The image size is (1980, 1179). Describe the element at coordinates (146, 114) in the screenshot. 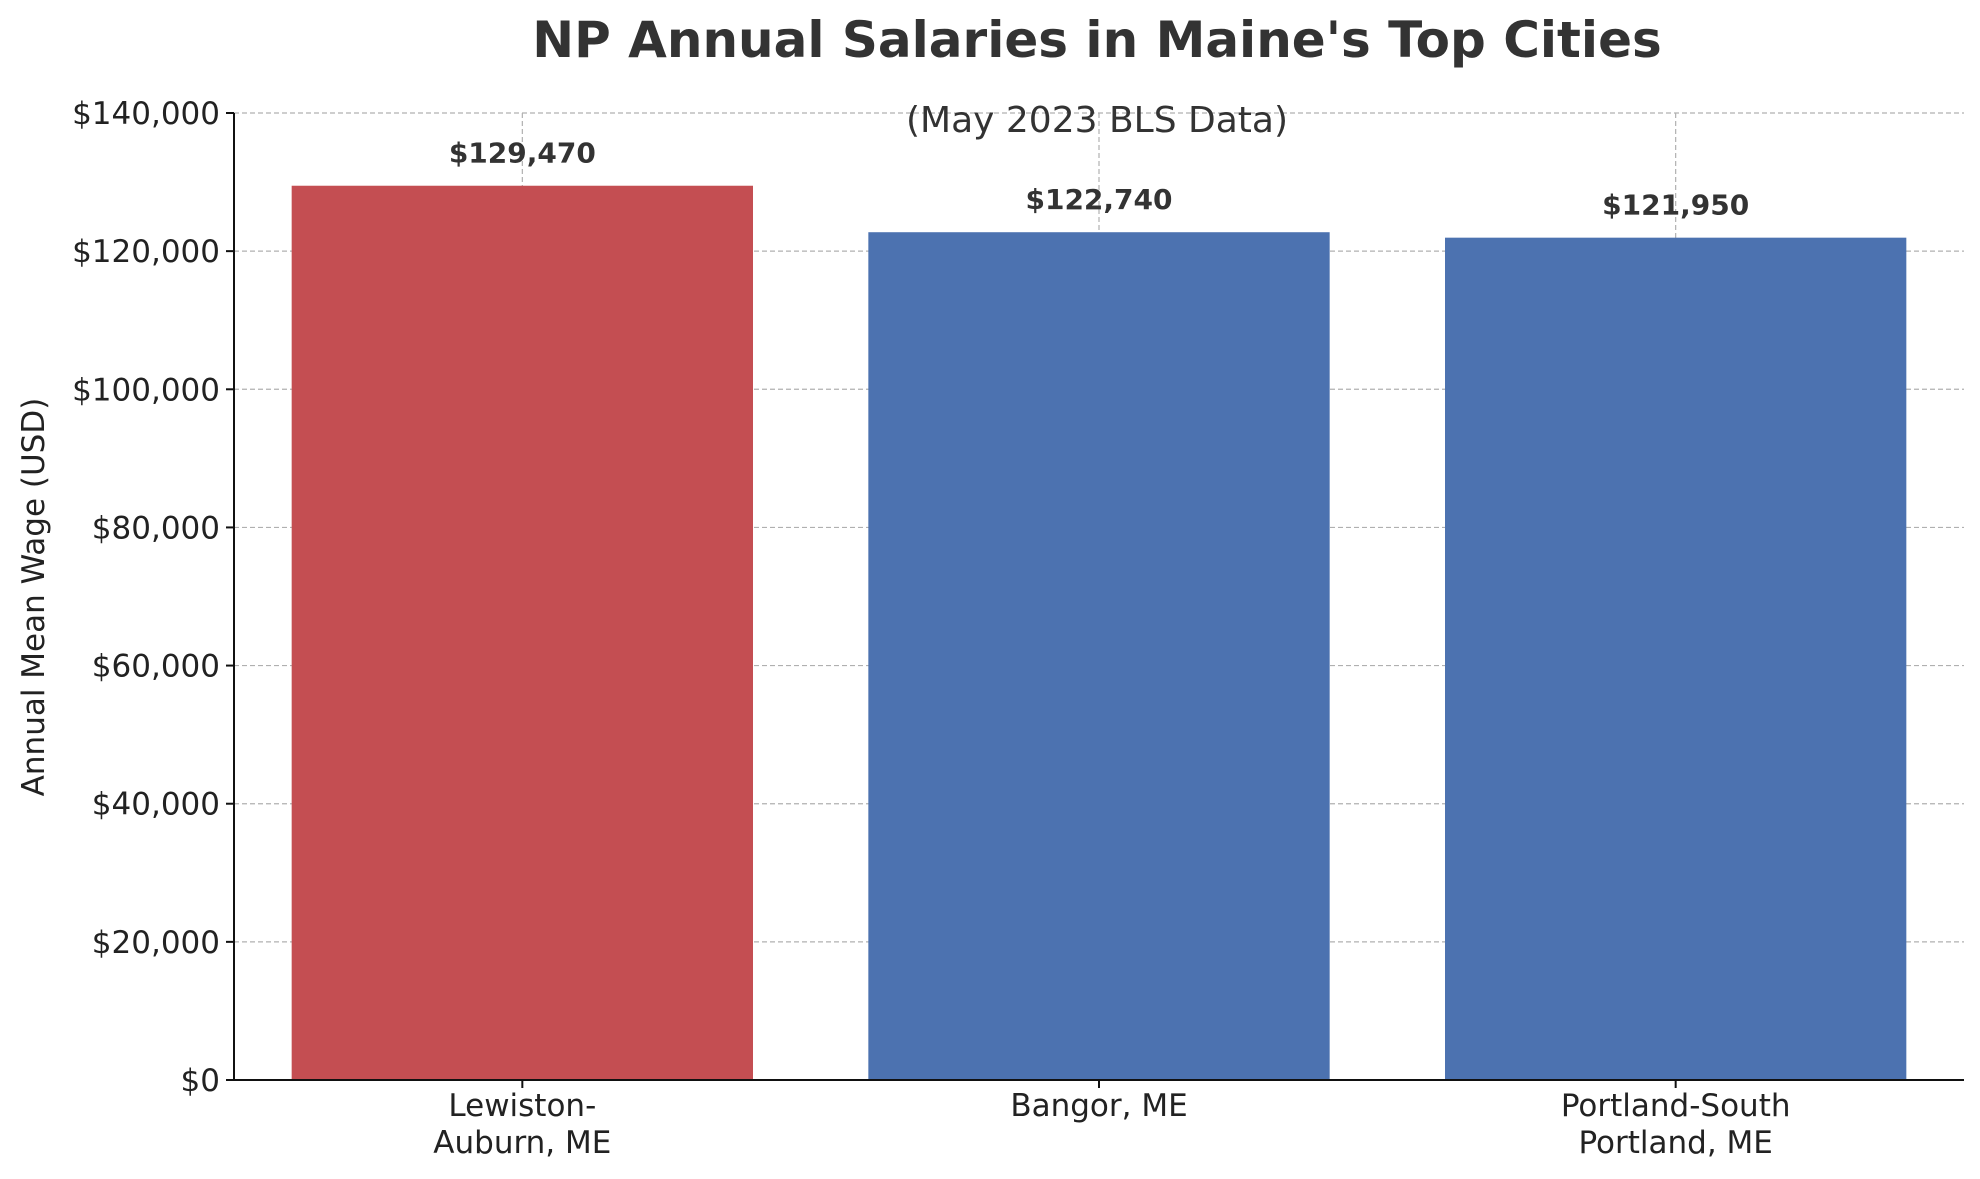

I see `y-tick-label: $140,000` at that location.